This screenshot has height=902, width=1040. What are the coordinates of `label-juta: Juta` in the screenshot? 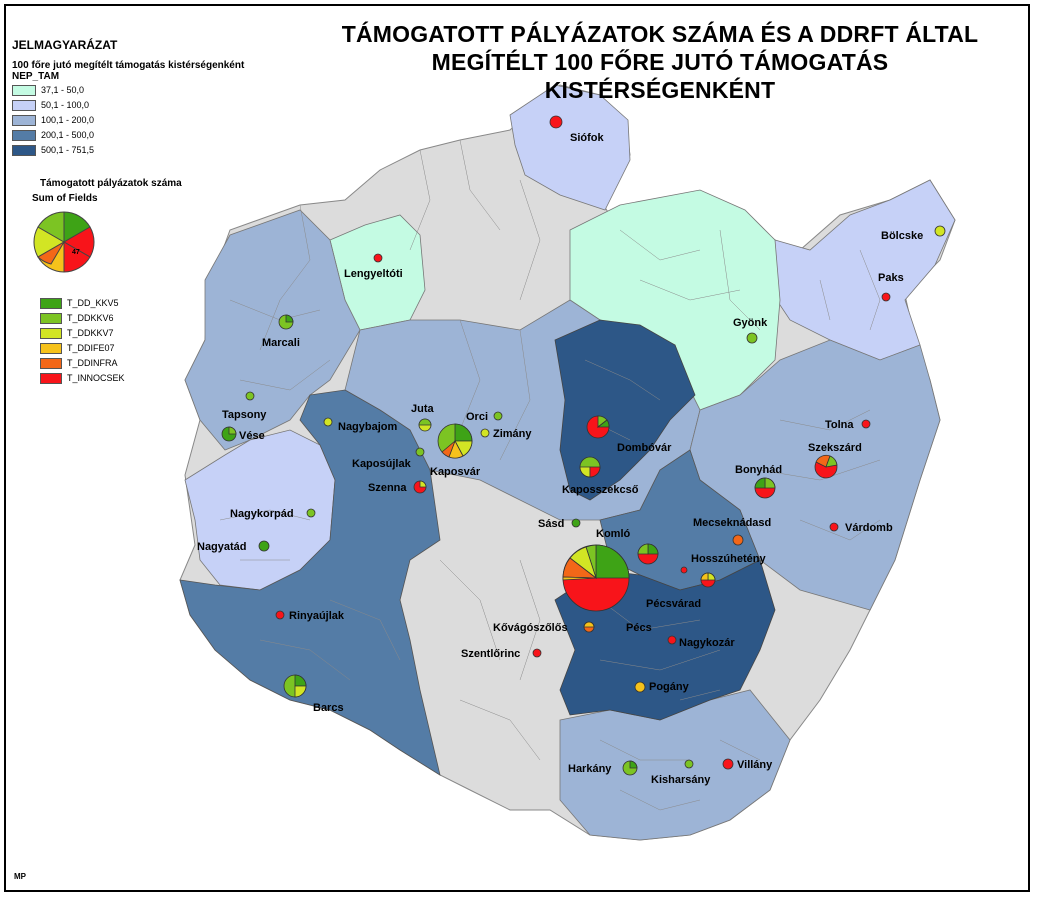 It's located at (423, 409).